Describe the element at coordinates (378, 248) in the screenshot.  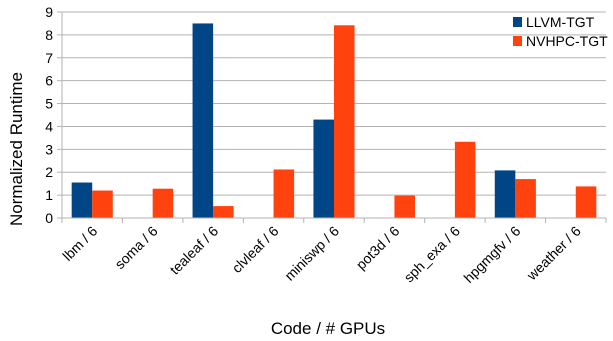
I see `x-tick-label: pot3d / 6` at that location.